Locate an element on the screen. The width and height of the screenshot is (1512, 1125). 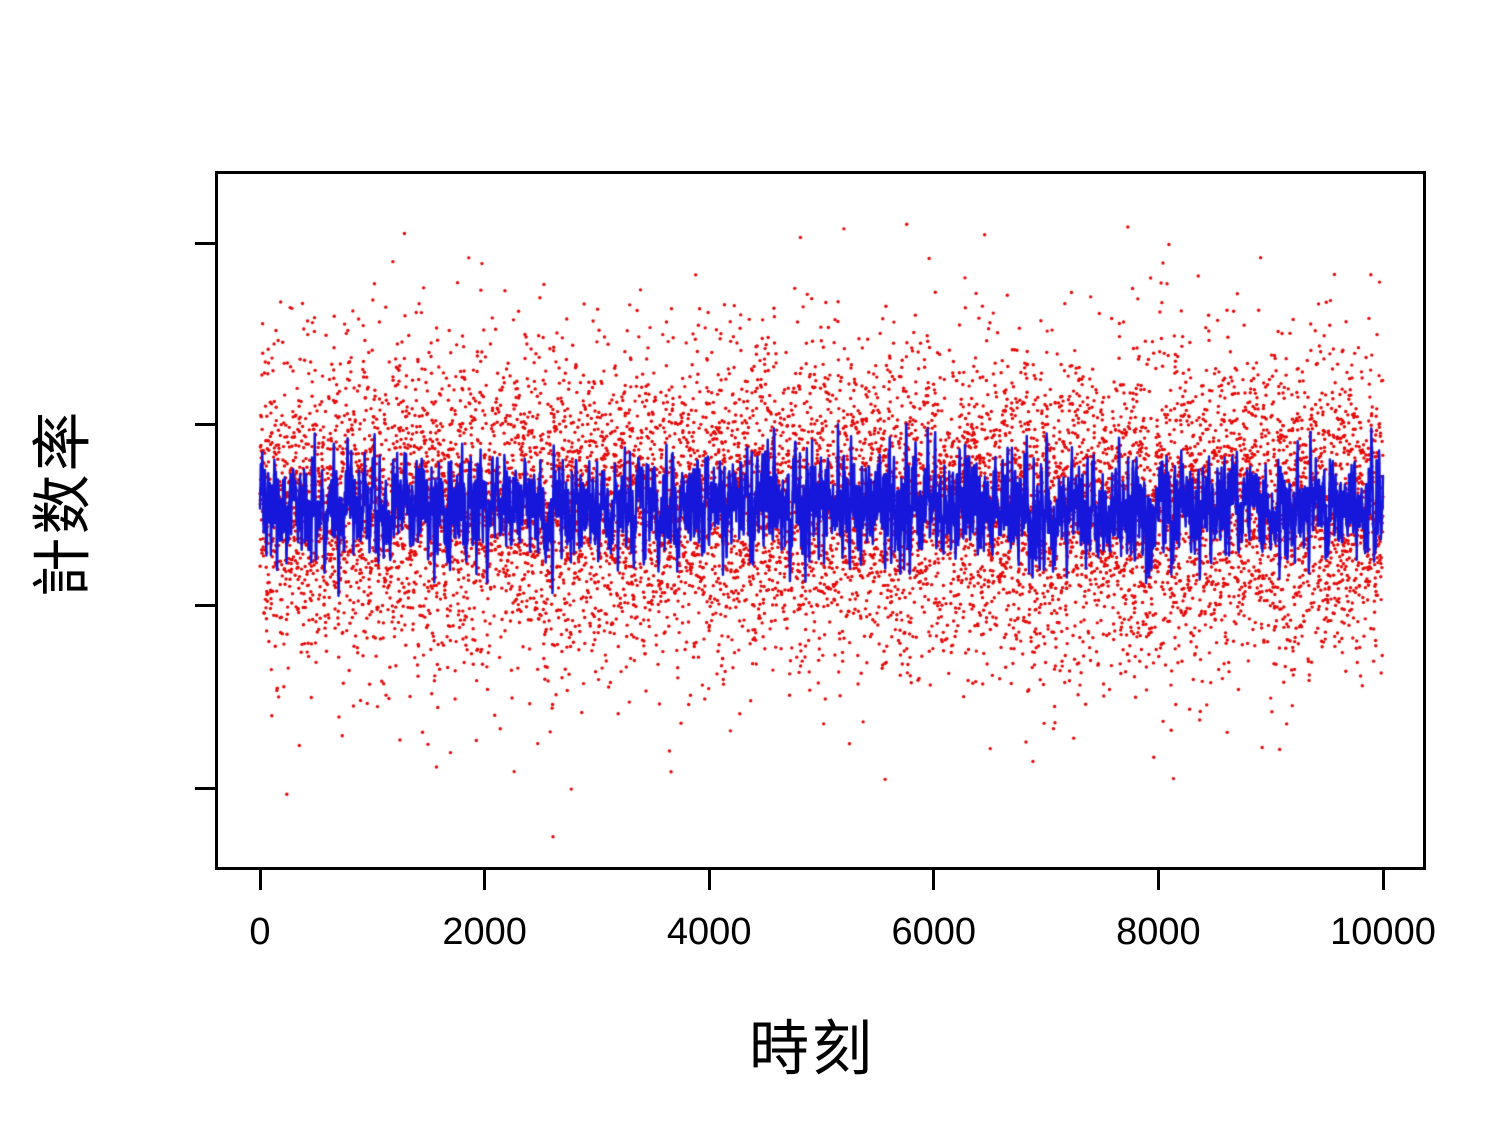
x-tick-label: 10000 is located at coordinates (1383, 932).